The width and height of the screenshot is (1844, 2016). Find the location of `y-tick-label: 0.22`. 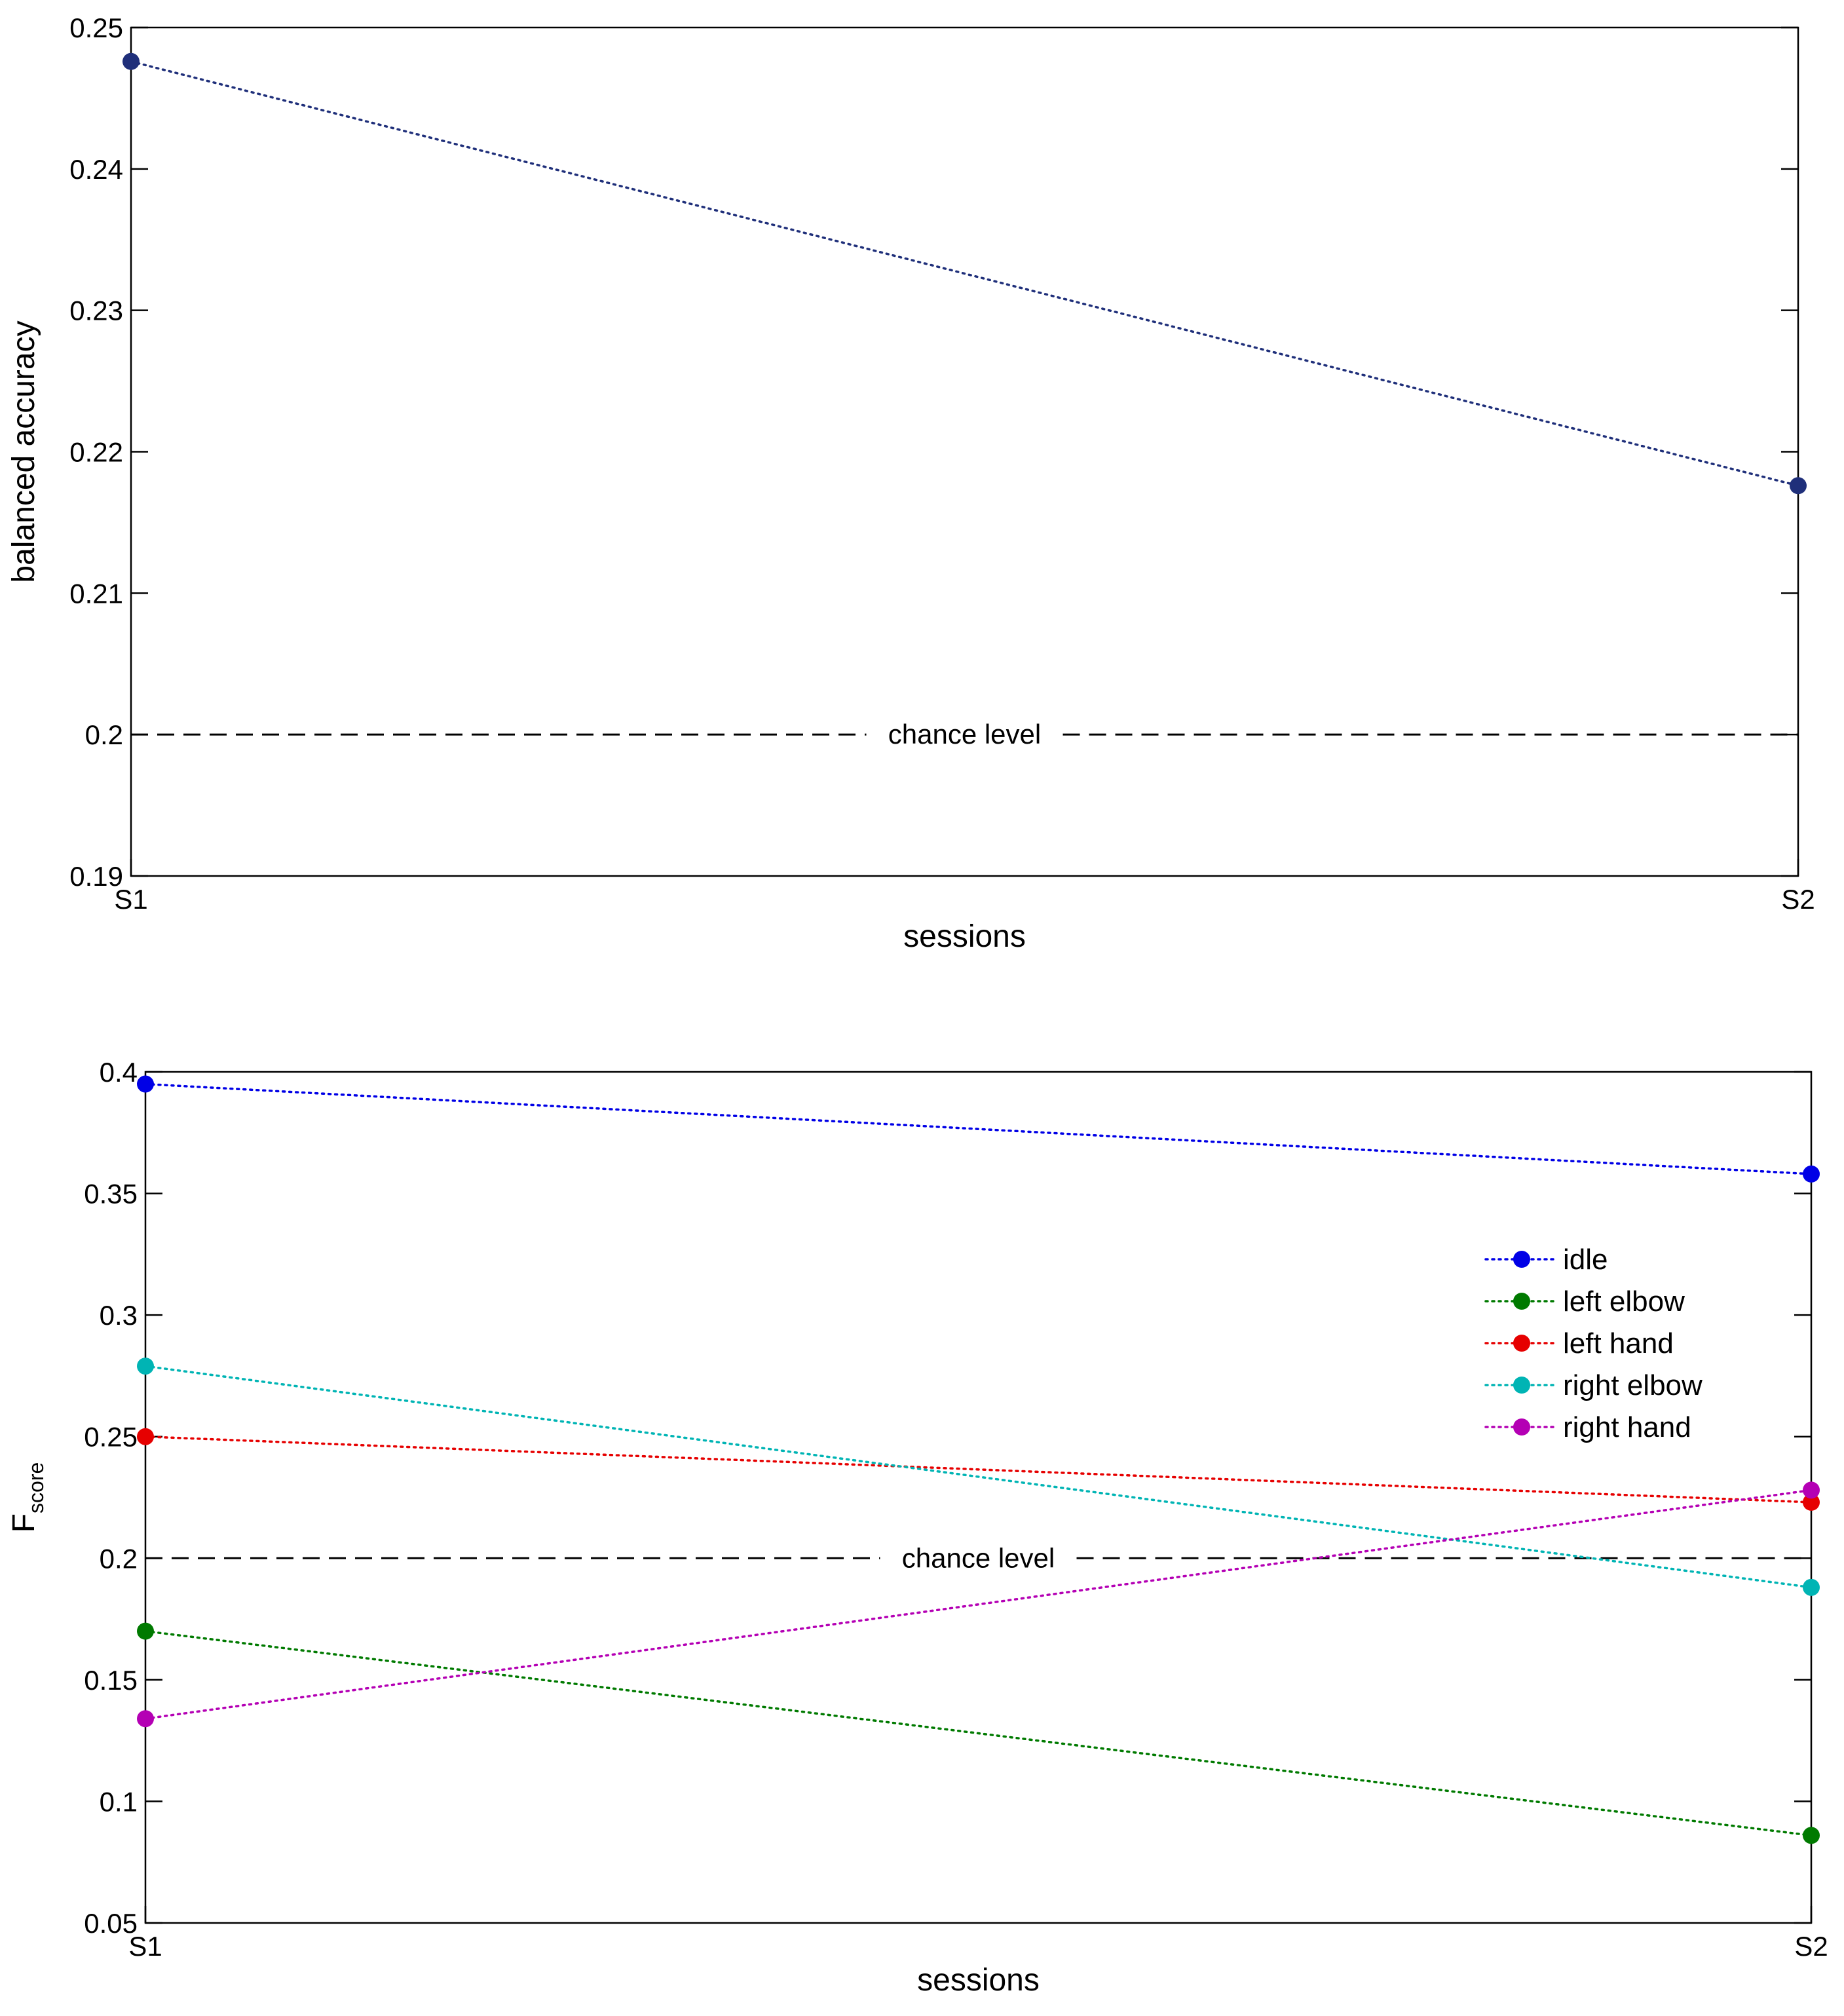

y-tick-label: 0.22 is located at coordinates (96, 452).